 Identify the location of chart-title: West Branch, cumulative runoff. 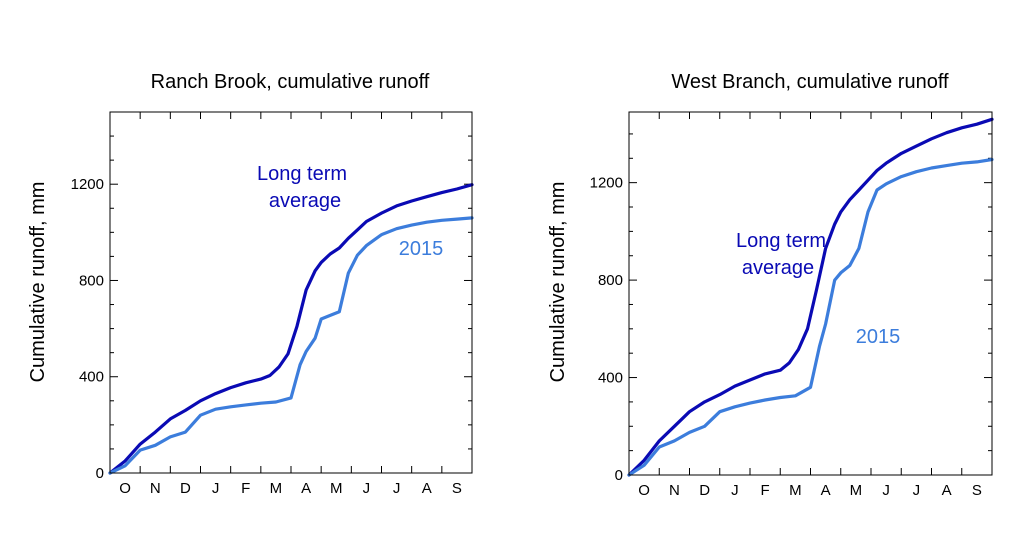
(810, 82).